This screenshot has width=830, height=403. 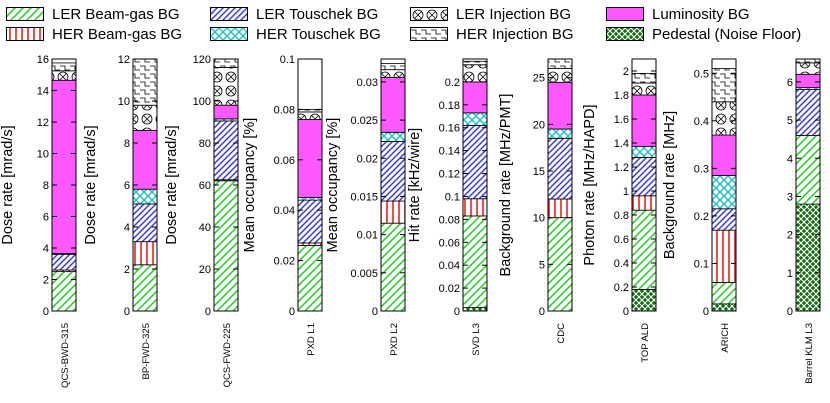 I want to click on tick-label: 0.8, so click(x=621, y=216).